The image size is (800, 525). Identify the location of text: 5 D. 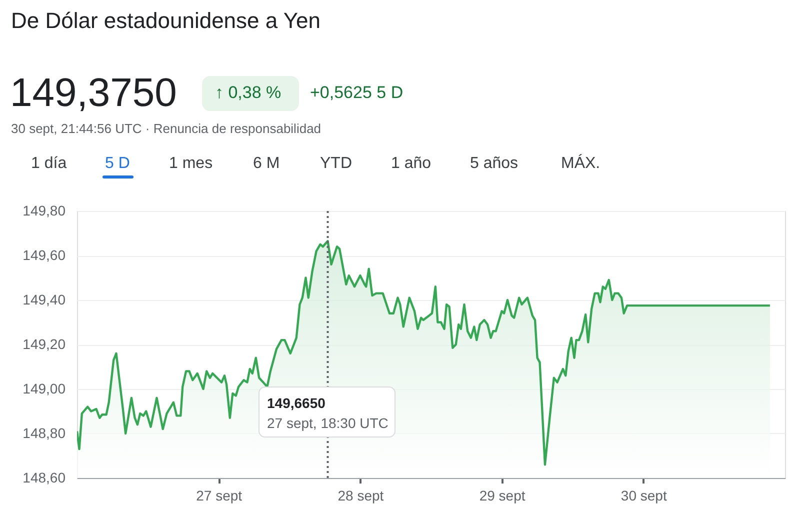
(117, 163).